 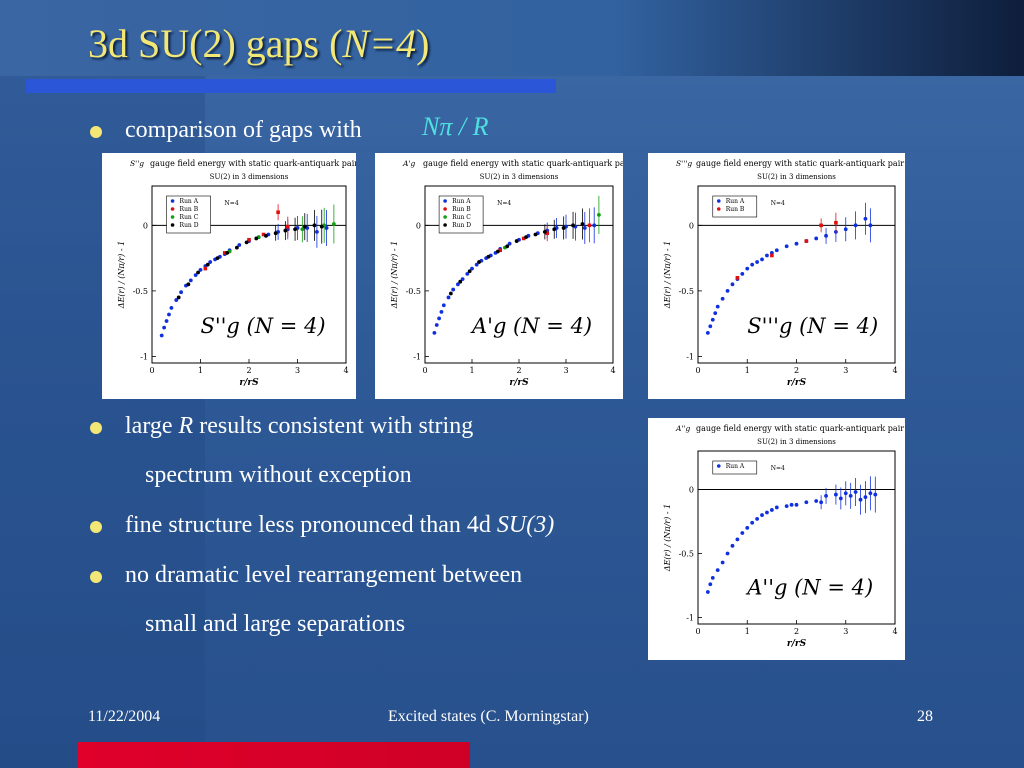 I want to click on footer-date: 11/22/2004, so click(x=124, y=716).